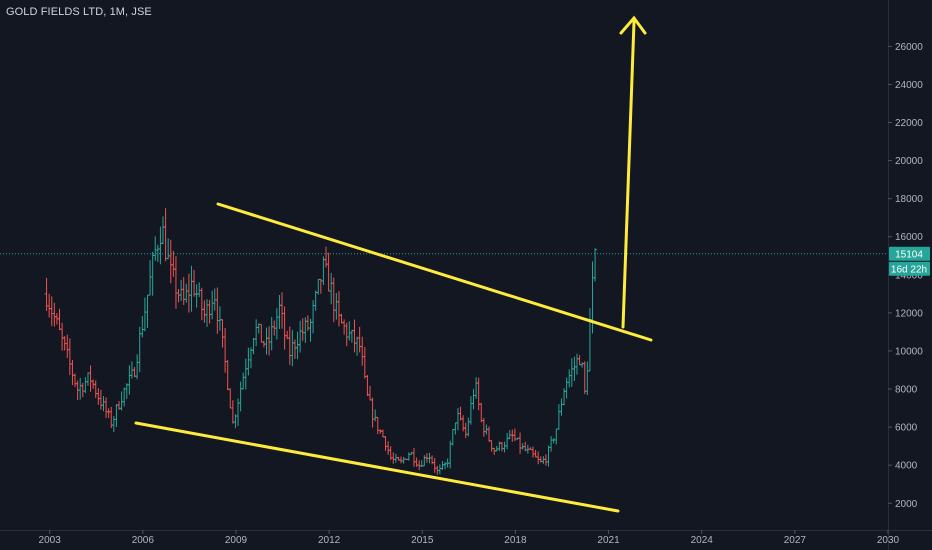  I want to click on y-tick-label: 12000, so click(909, 313).